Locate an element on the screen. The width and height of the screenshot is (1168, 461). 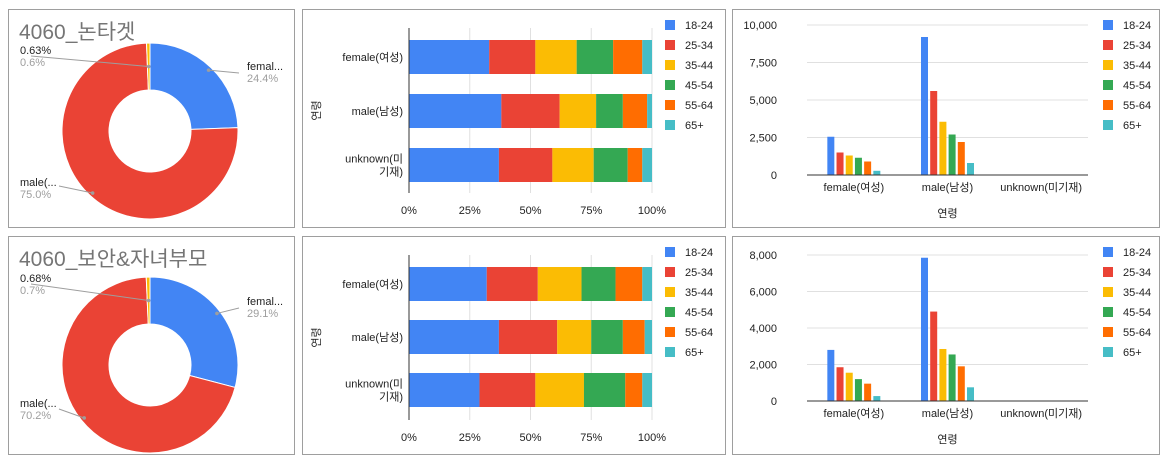
category-label: male(남성) is located at coordinates (377, 337).